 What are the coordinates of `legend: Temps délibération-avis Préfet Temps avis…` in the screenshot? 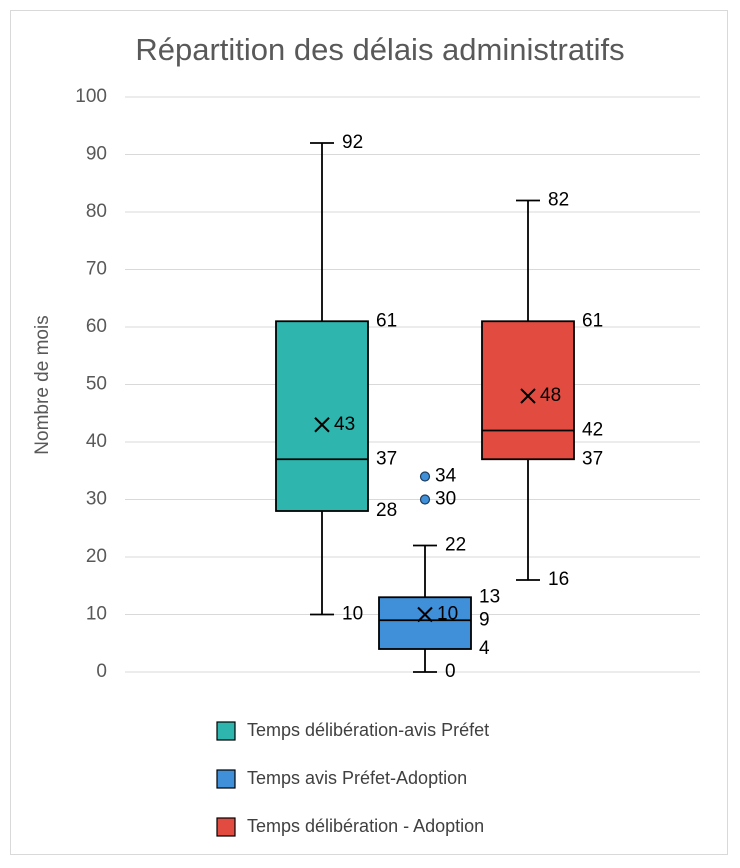 It's located at (352, 778).